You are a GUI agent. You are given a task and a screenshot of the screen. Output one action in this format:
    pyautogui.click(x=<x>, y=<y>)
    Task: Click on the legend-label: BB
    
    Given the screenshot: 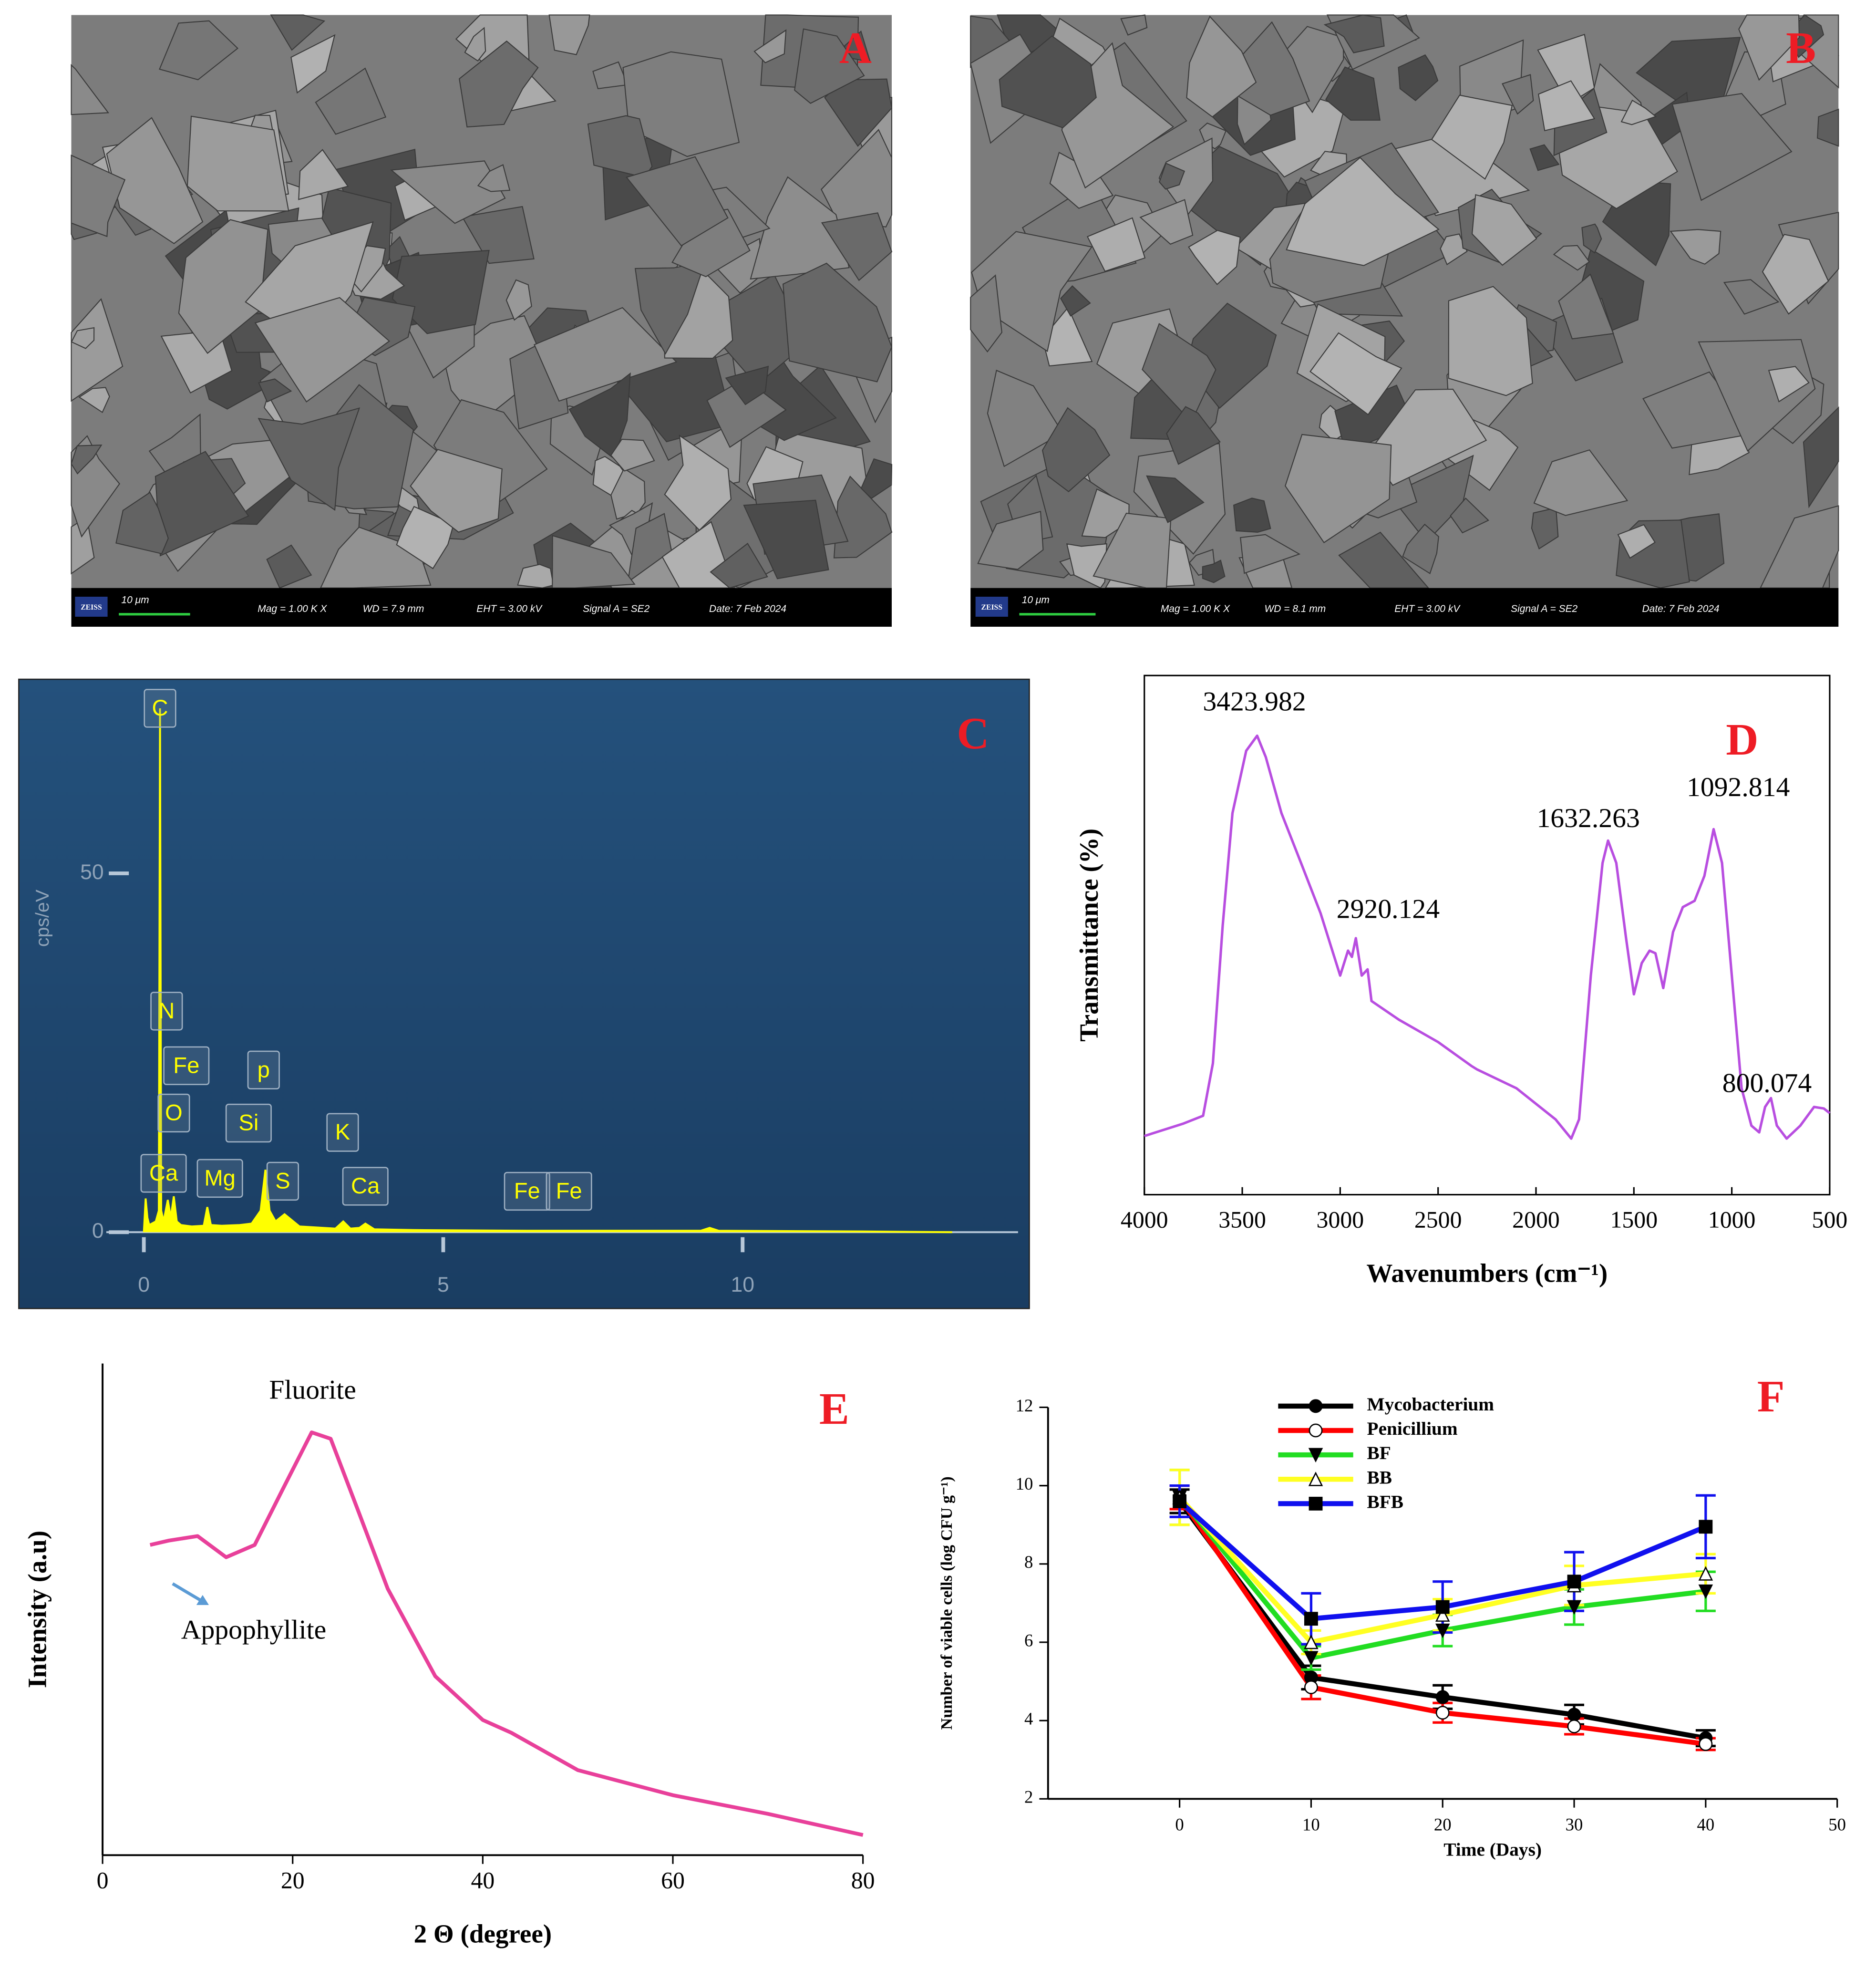 What is the action you would take?
    pyautogui.click(x=1379, y=1477)
    